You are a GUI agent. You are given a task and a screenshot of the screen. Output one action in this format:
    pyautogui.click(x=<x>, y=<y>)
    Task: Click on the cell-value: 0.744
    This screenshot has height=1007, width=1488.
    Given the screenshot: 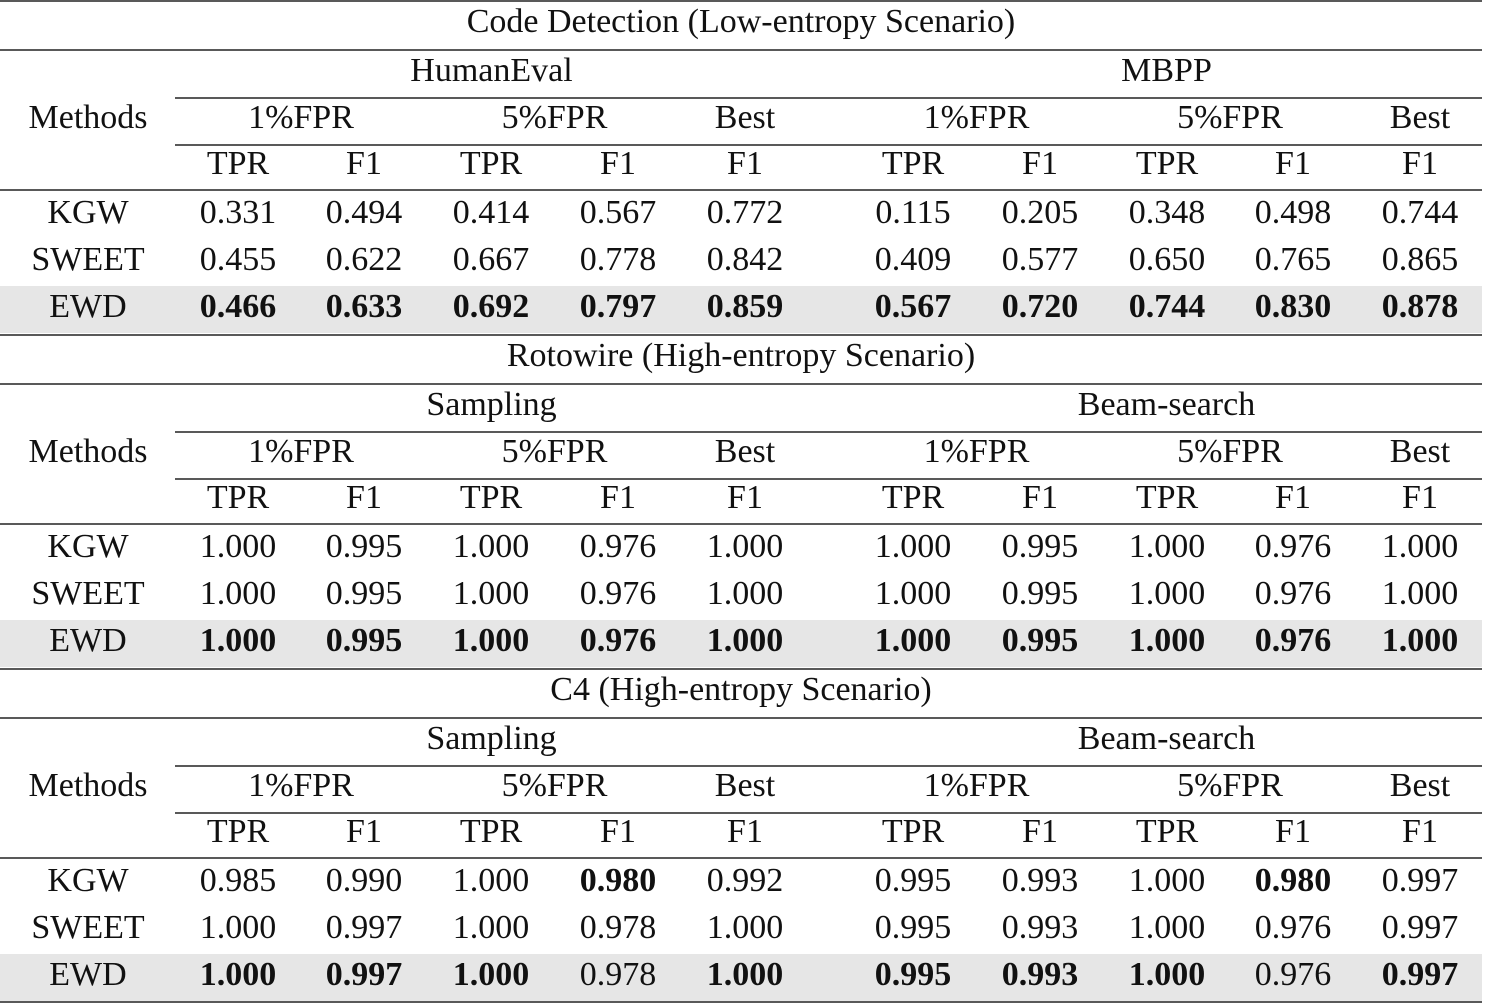 What is the action you would take?
    pyautogui.click(x=1420, y=212)
    